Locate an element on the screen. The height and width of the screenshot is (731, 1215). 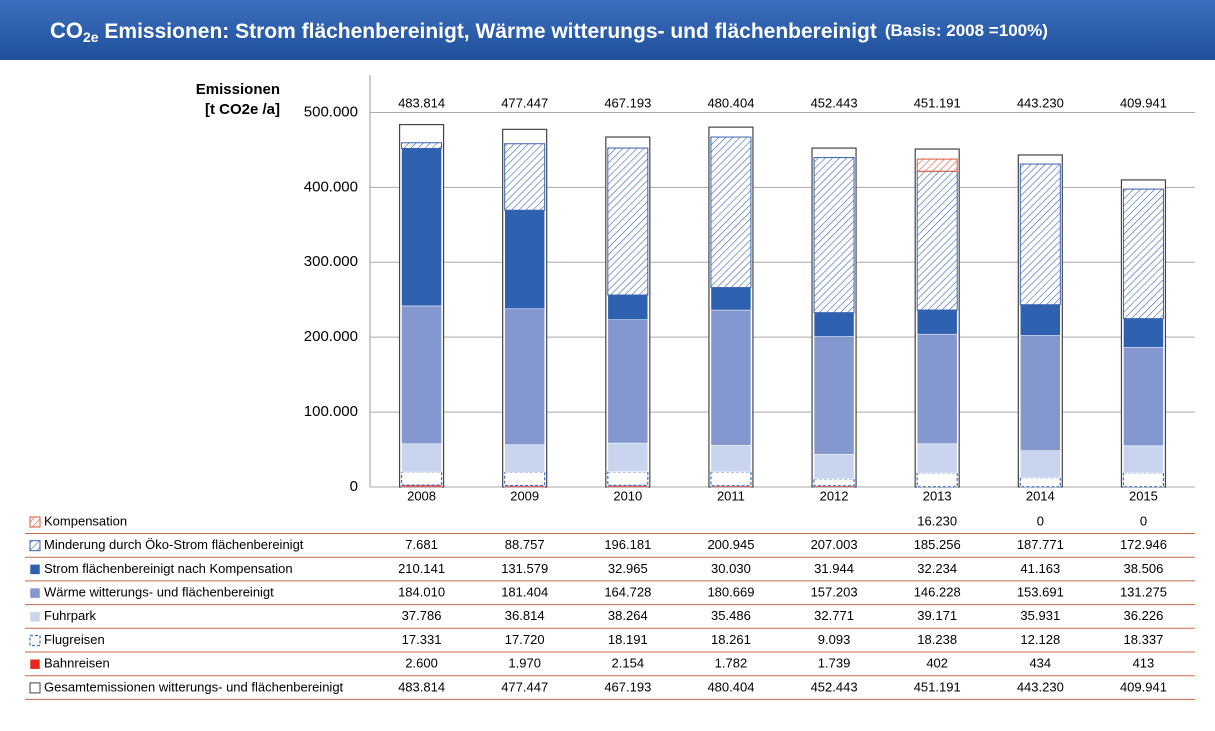
table-value: 7.681 is located at coordinates (421, 544).